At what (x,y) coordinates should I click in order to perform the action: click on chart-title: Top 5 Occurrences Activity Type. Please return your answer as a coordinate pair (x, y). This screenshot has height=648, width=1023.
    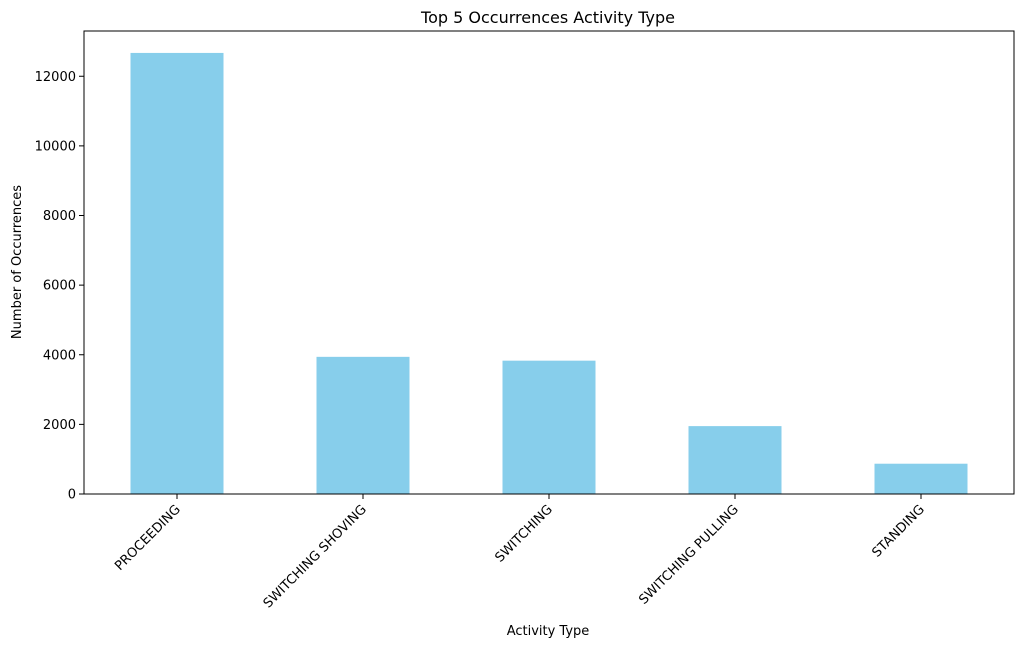
    Looking at the image, I should click on (547, 17).